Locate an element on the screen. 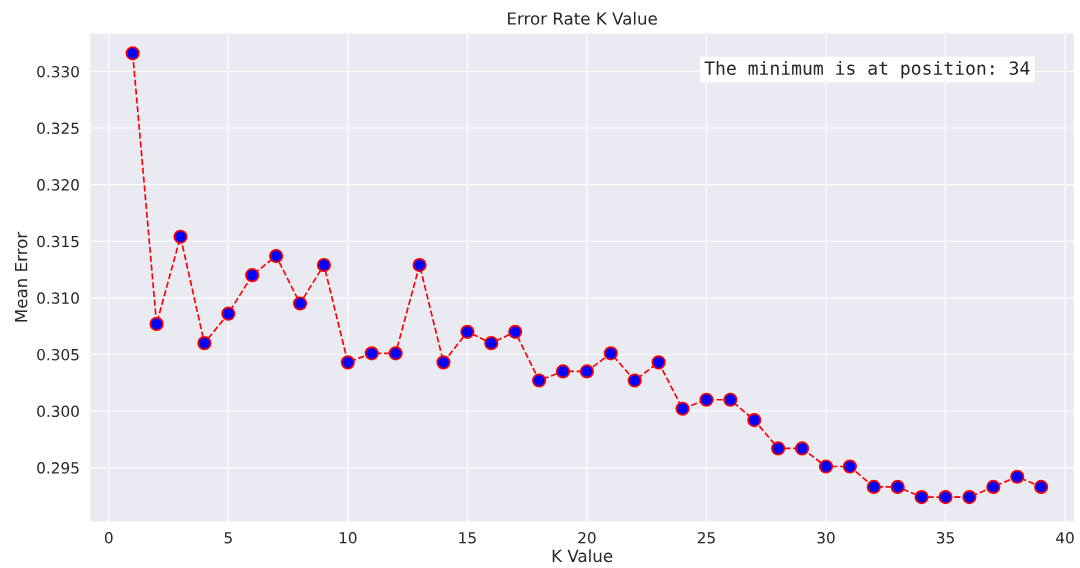 Image resolution: width=1080 pixels, height=568 pixels. x-tick-label: 20 is located at coordinates (587, 537).